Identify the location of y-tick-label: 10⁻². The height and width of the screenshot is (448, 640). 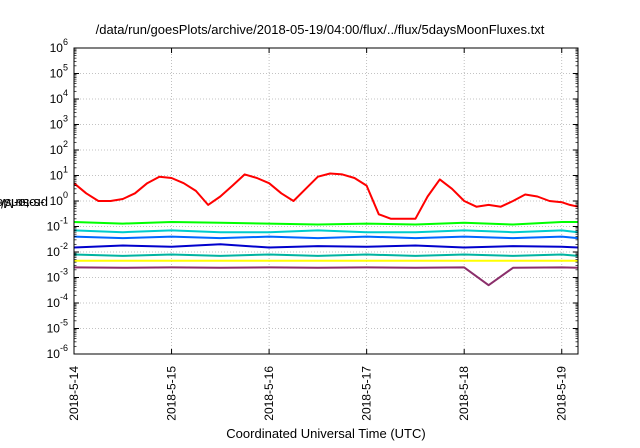
(57, 250).